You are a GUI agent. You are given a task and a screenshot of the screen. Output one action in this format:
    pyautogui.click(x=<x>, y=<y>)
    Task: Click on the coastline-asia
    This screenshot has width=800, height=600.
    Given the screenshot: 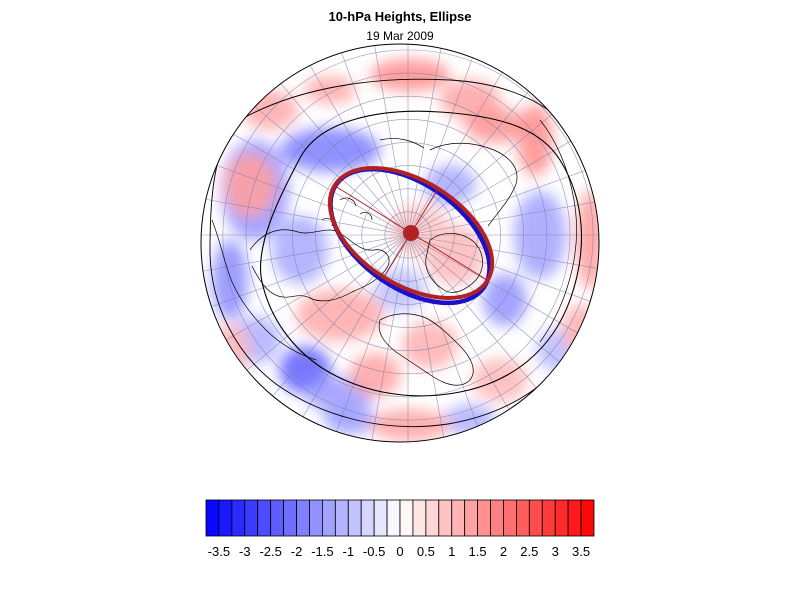 What is the action you would take?
    pyautogui.click(x=319, y=265)
    